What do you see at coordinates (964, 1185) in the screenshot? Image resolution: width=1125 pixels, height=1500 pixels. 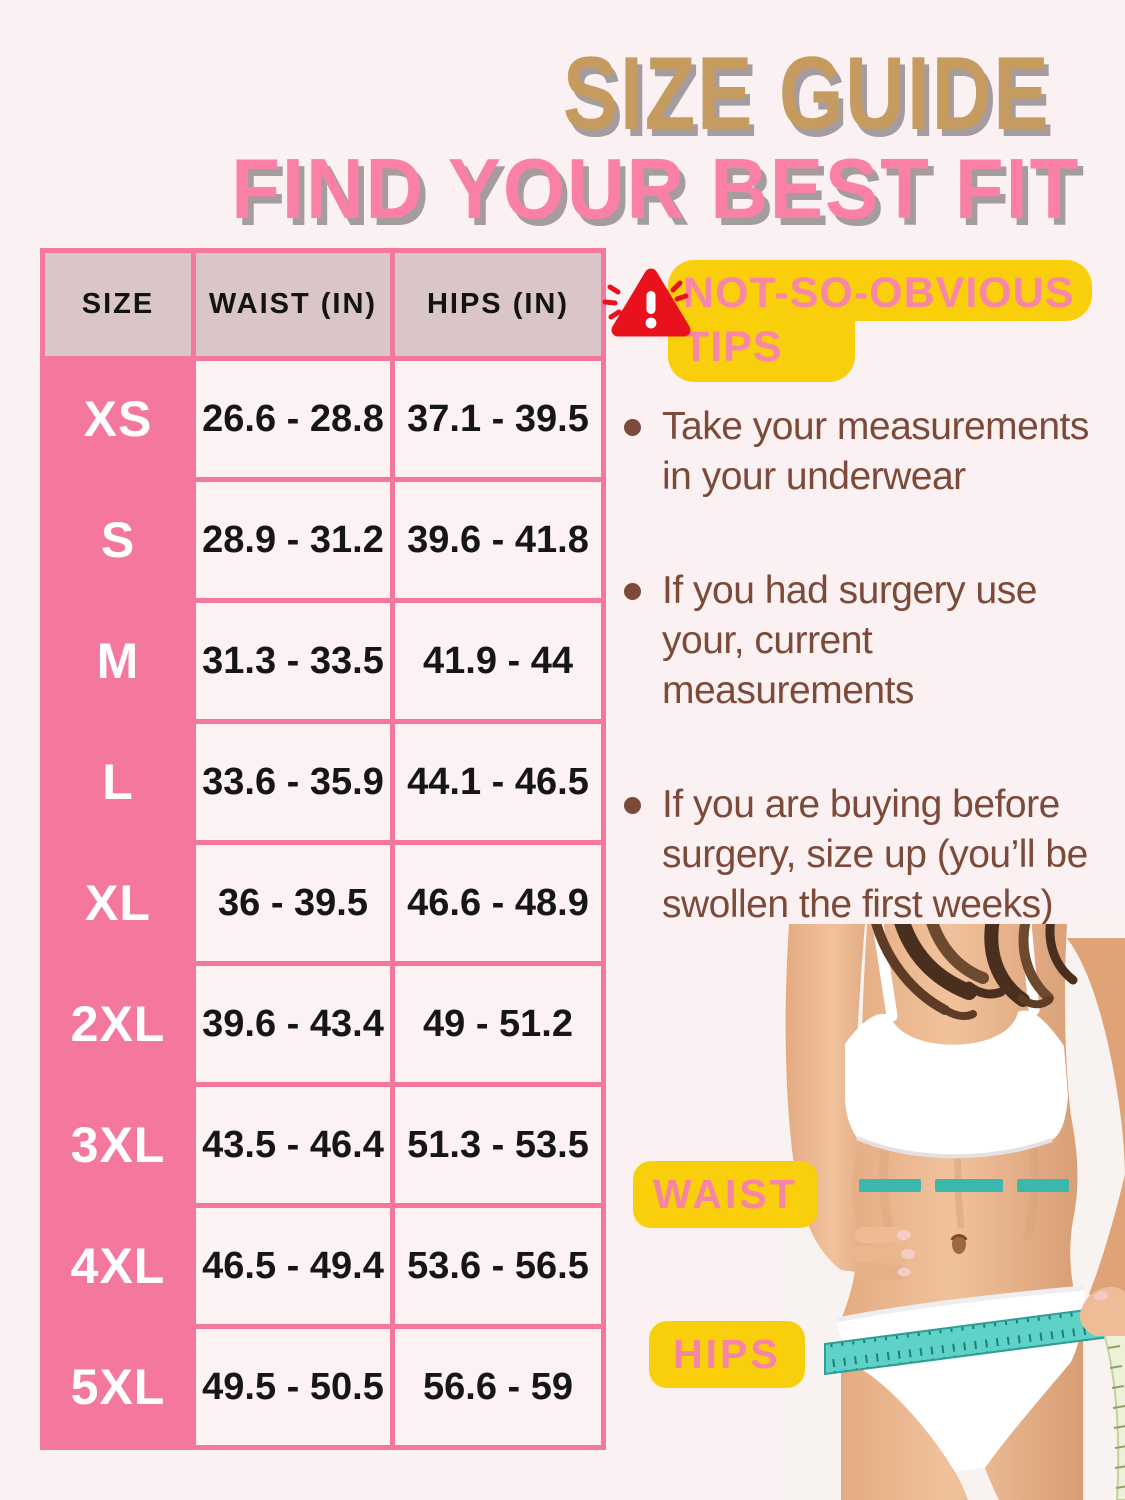 I see `waist-dashed-line` at bounding box center [964, 1185].